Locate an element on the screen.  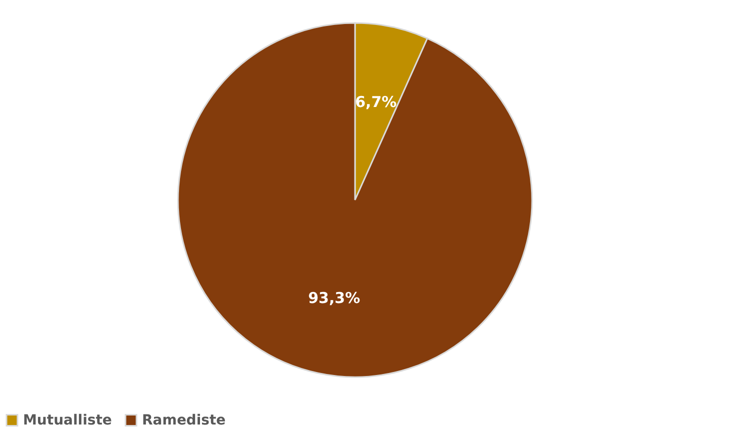
data-label: 6,7% is located at coordinates (376, 102).